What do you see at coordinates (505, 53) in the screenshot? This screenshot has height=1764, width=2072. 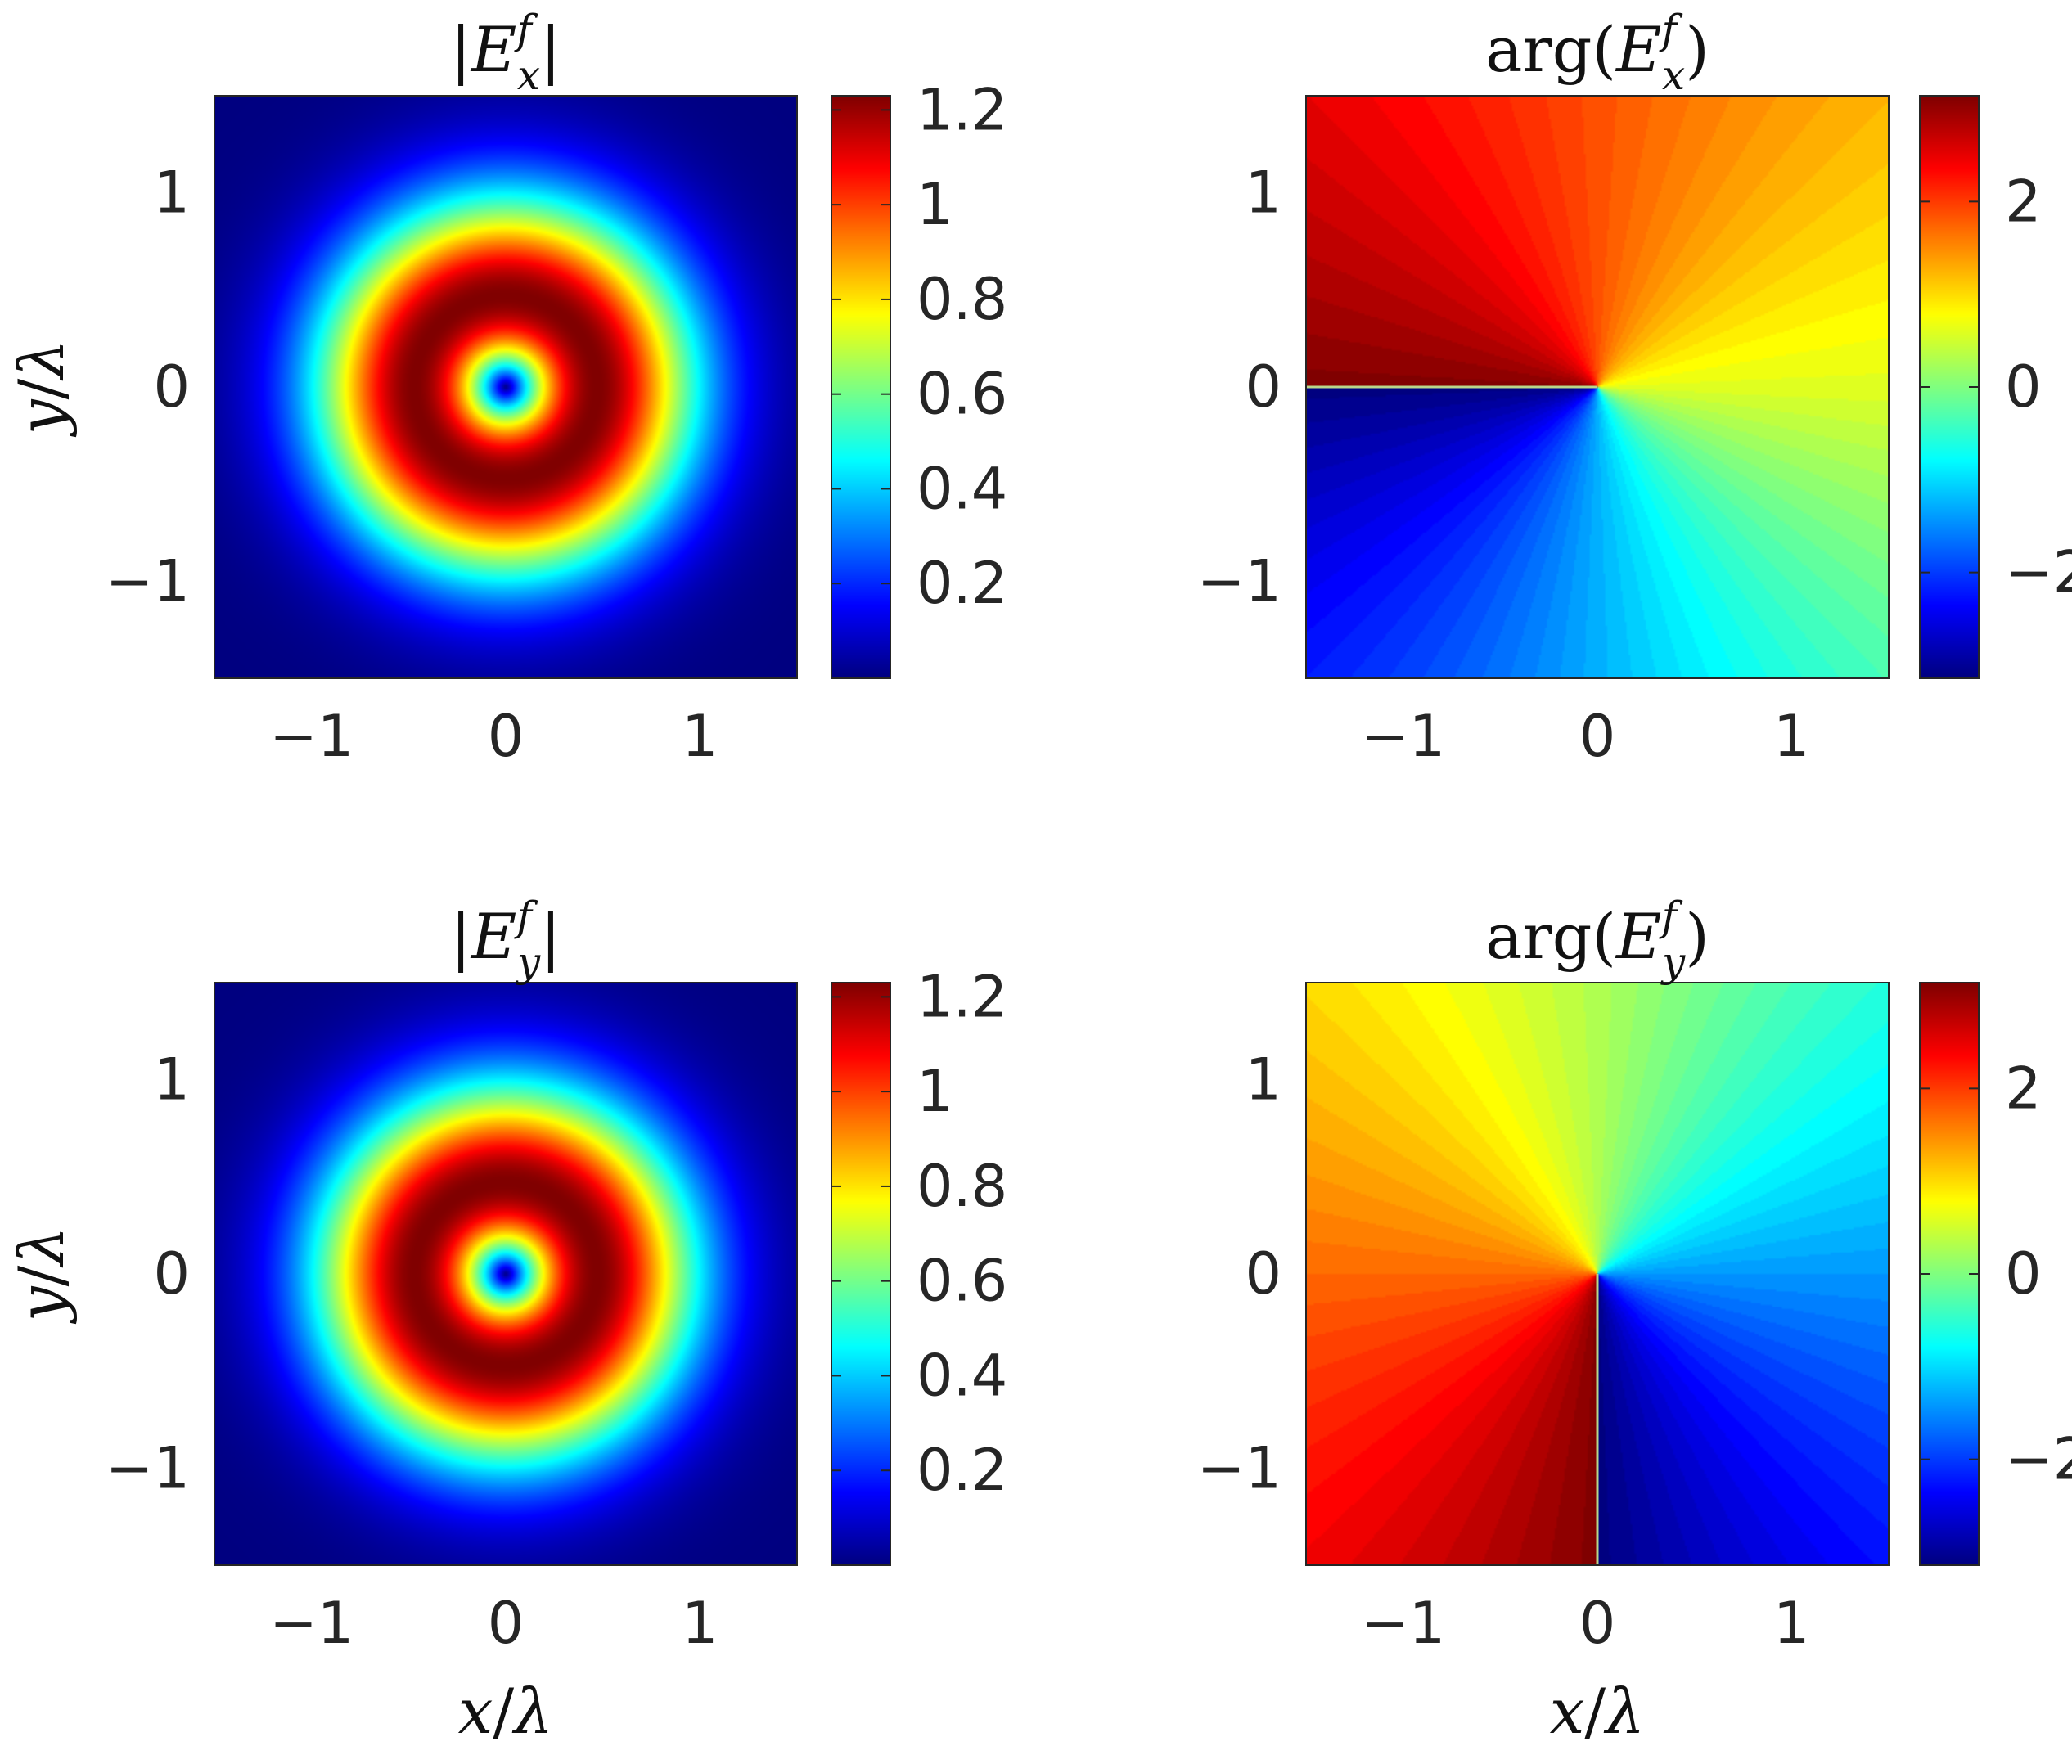 I see `panel-title: |Ef x|` at bounding box center [505, 53].